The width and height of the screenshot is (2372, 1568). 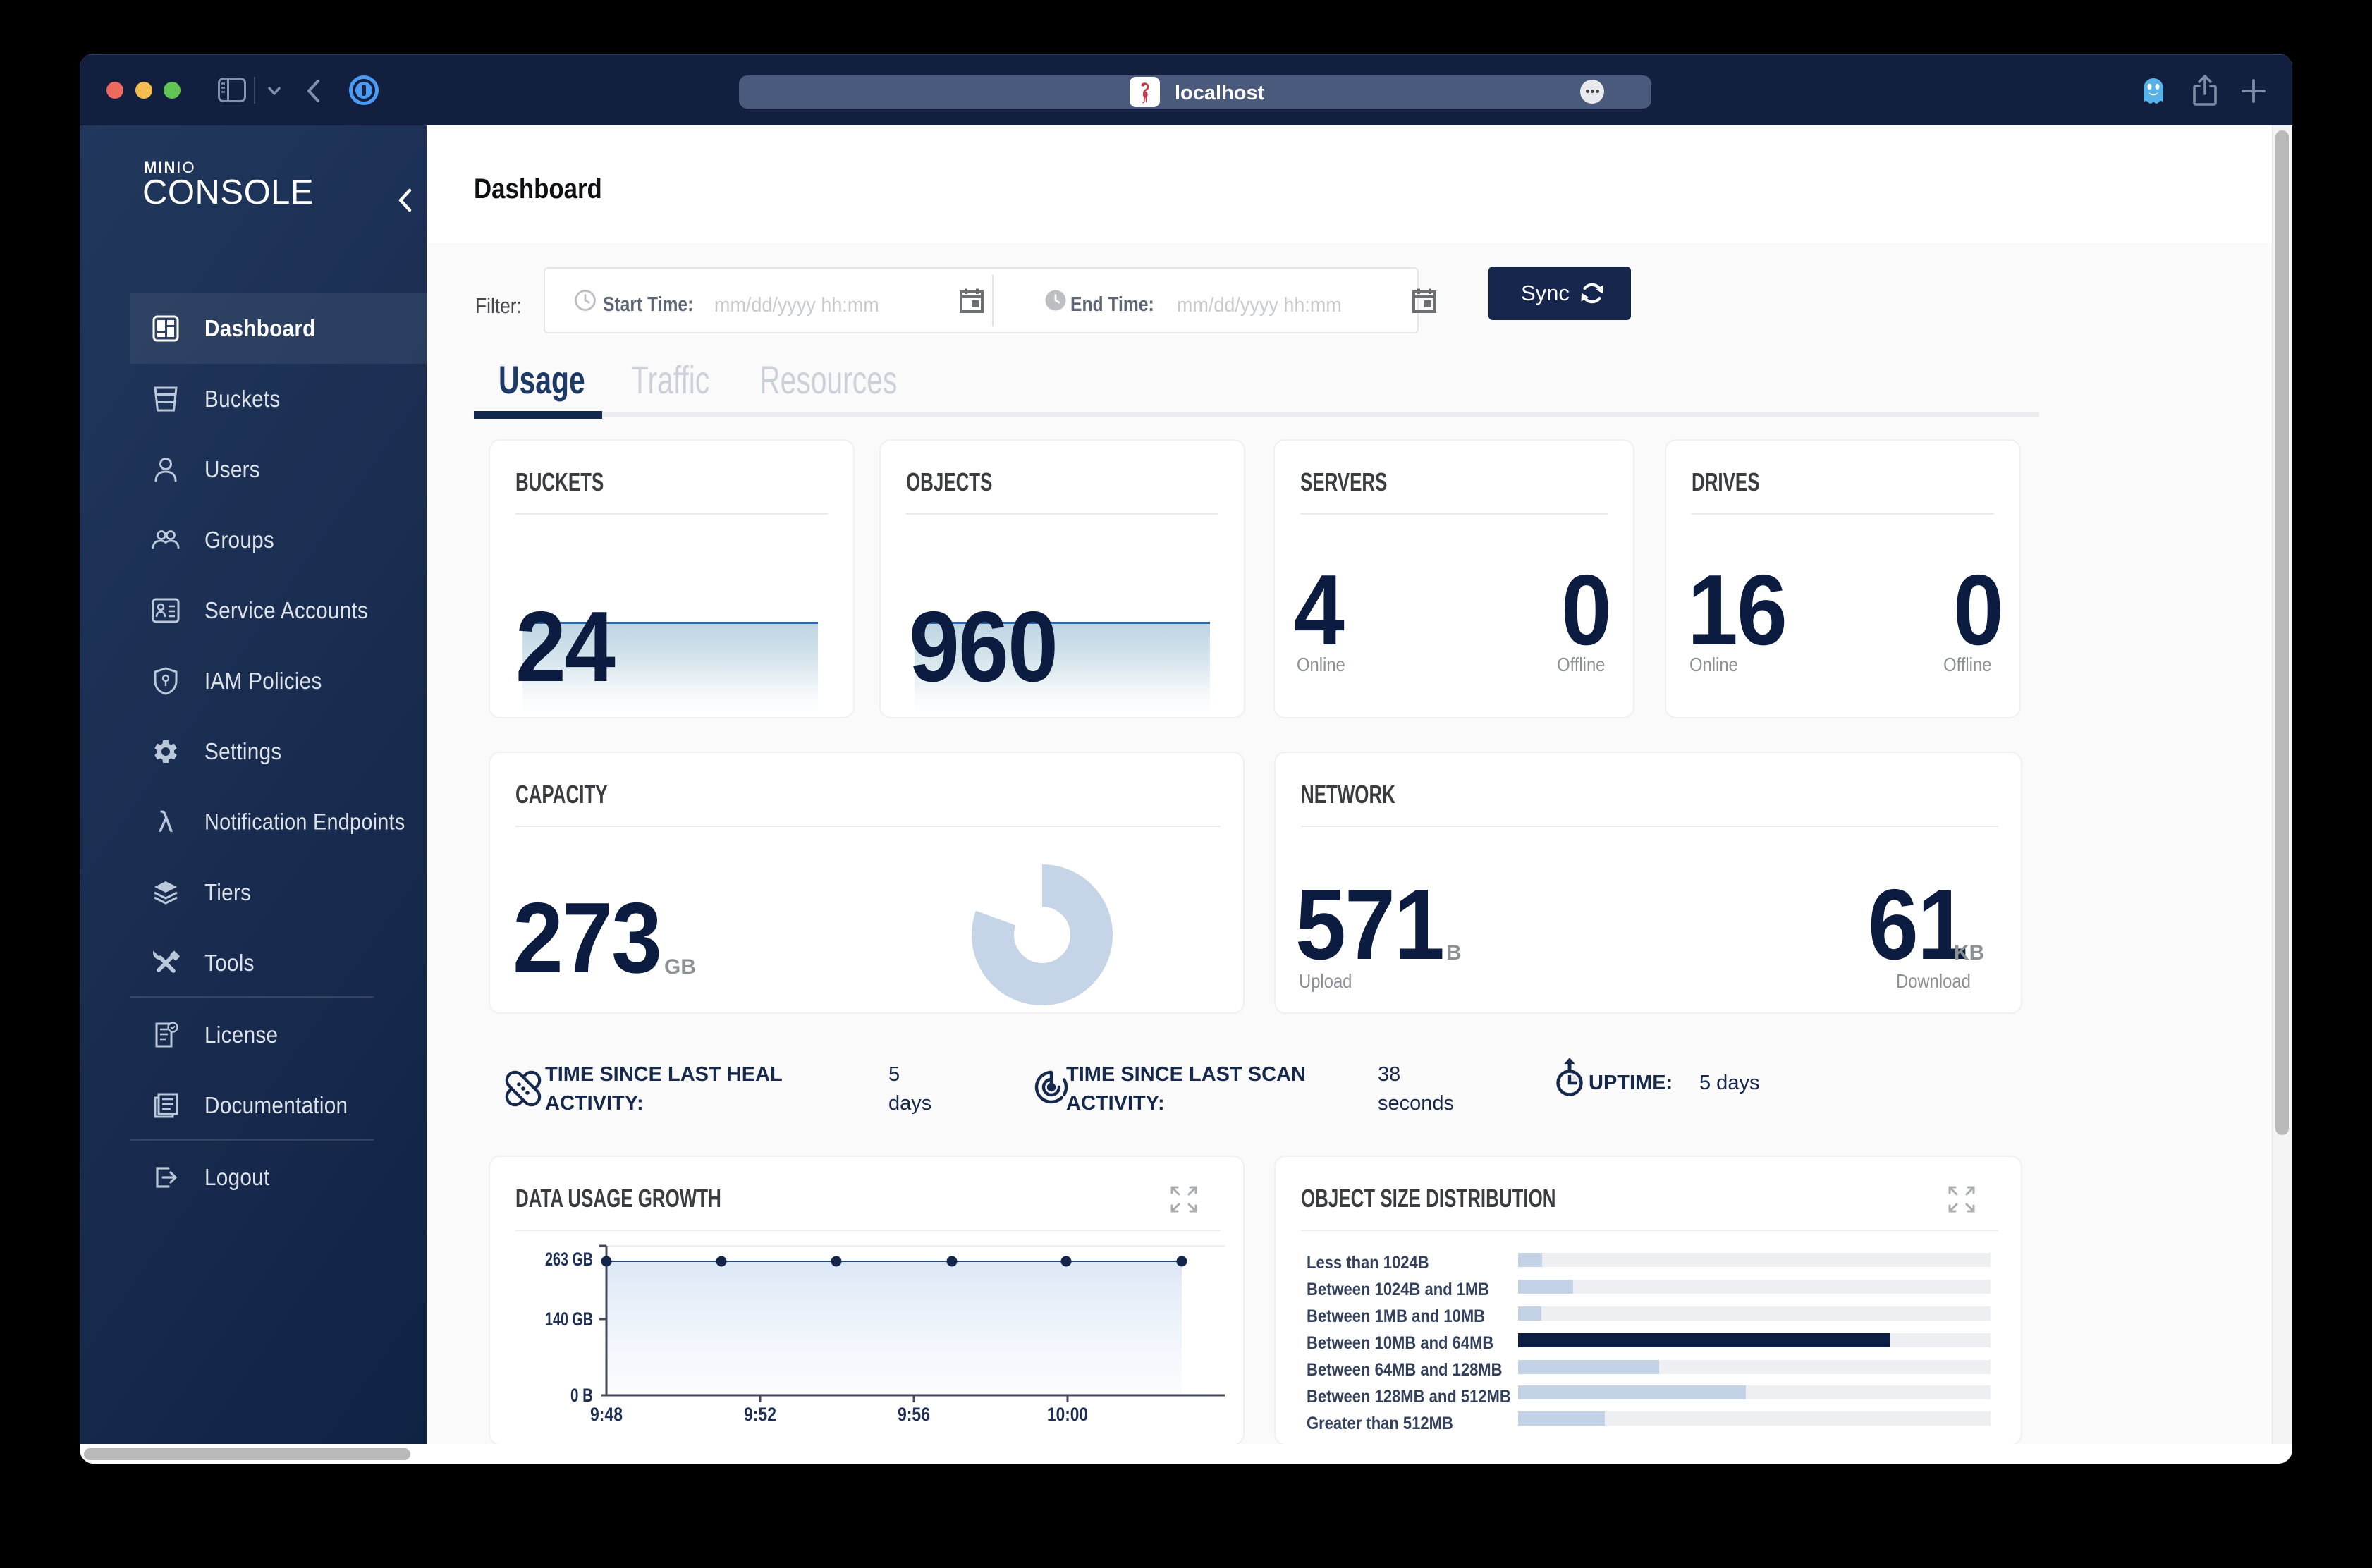 What do you see at coordinates (569, 1319) in the screenshot?
I see `svg-text: 140 GB` at bounding box center [569, 1319].